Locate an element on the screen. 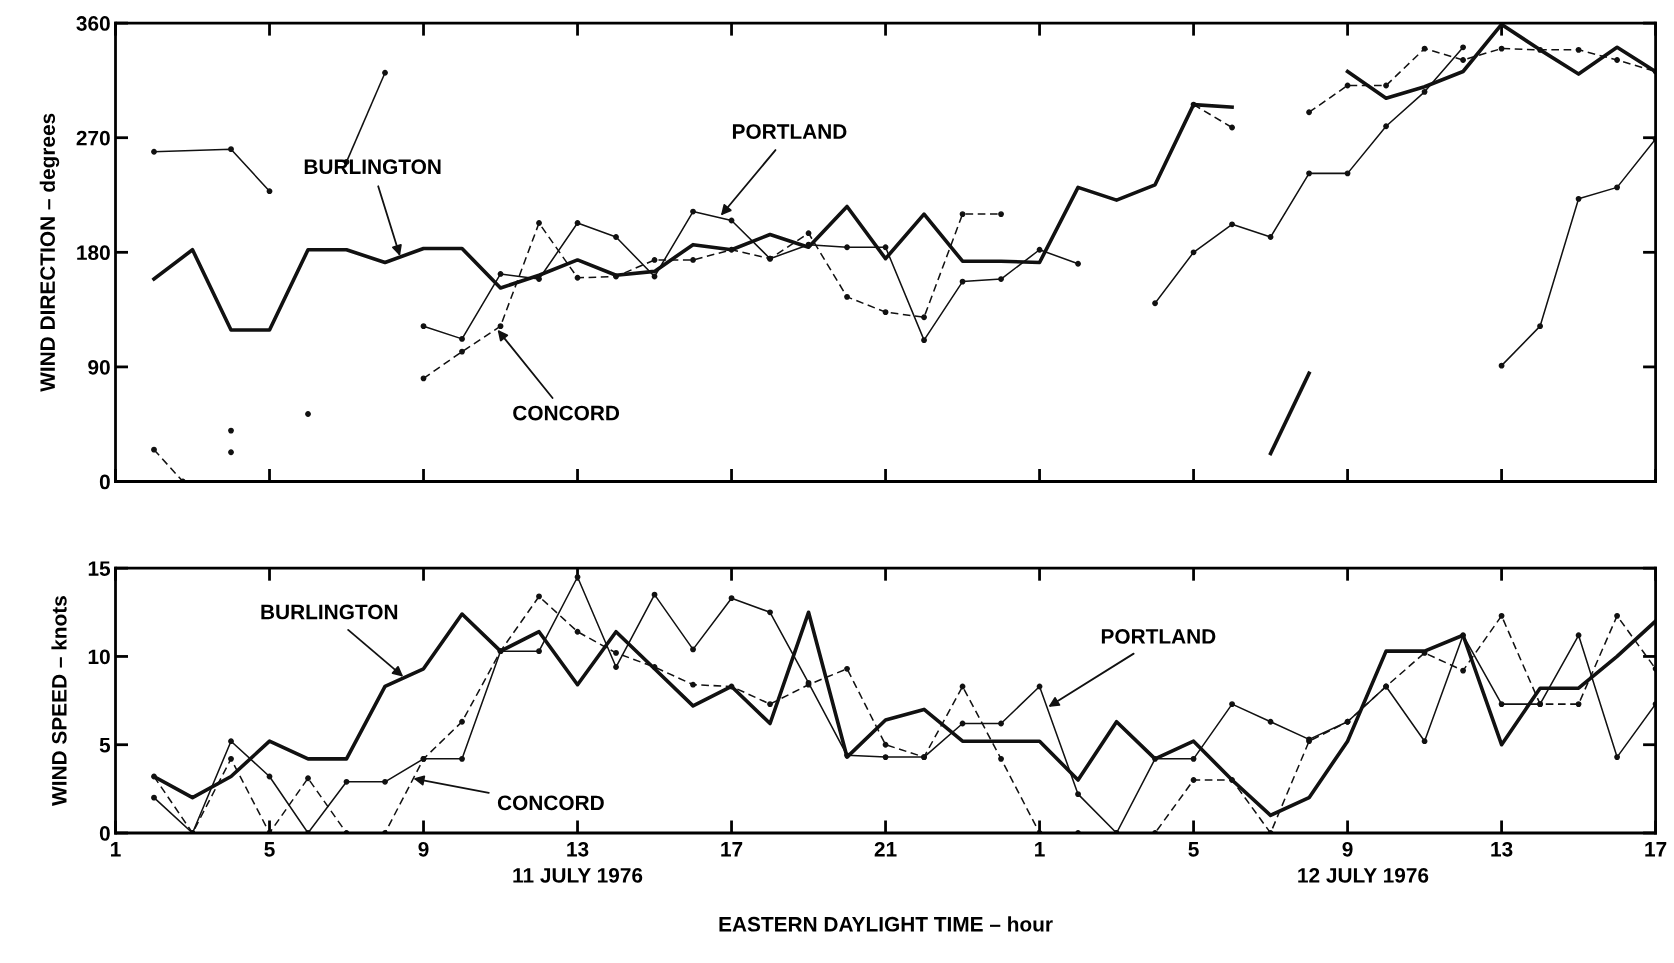 The width and height of the screenshot is (1674, 963). text: 11 JULY 1976 is located at coordinates (578, 875).